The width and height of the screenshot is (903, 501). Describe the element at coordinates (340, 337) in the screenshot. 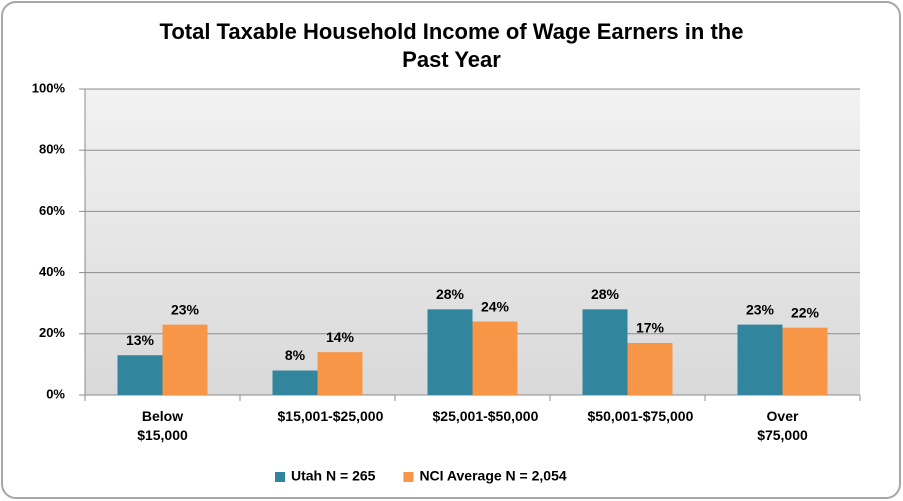

I see `data-label: 14%` at that location.